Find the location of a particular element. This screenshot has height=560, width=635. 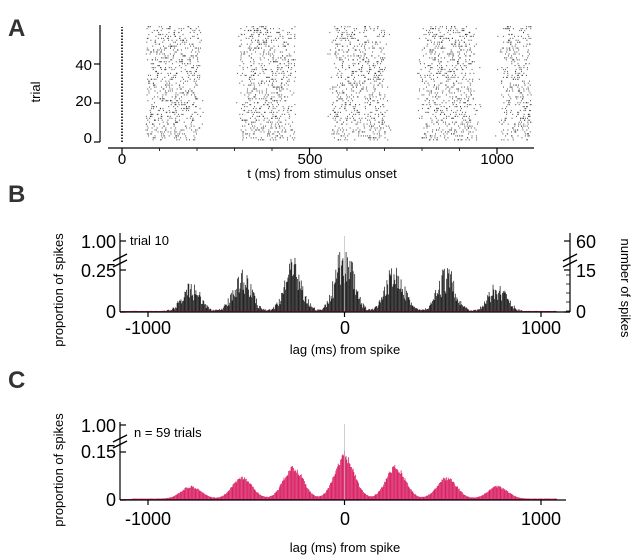

y-tick-label-c-top: 1.00 is located at coordinates (98, 426).